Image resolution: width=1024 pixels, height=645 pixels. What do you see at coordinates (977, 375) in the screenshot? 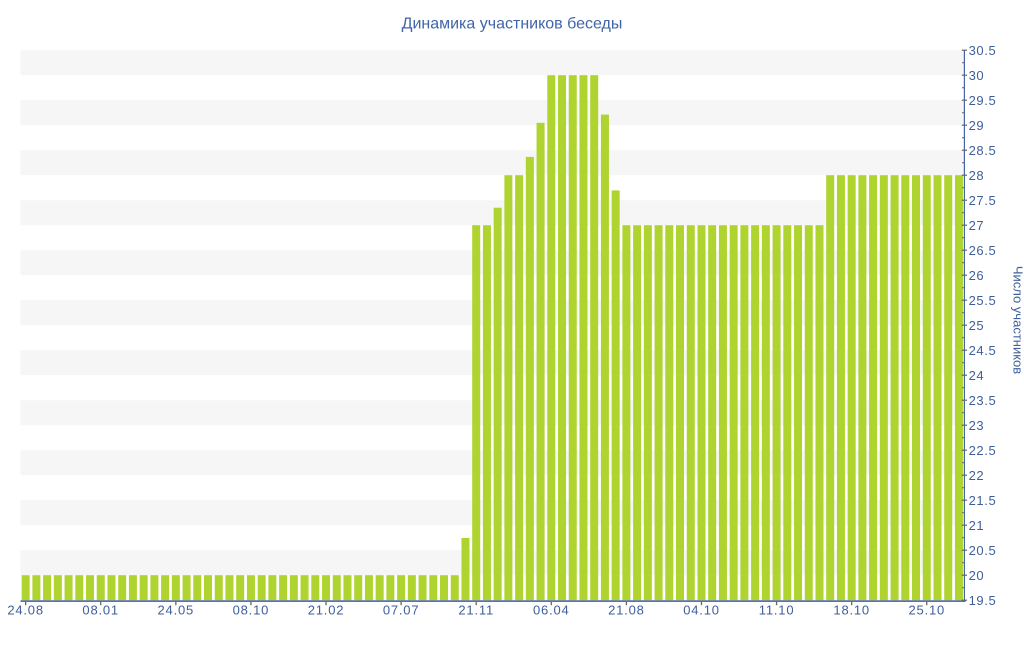
I see `svg-text: 24` at bounding box center [977, 375].